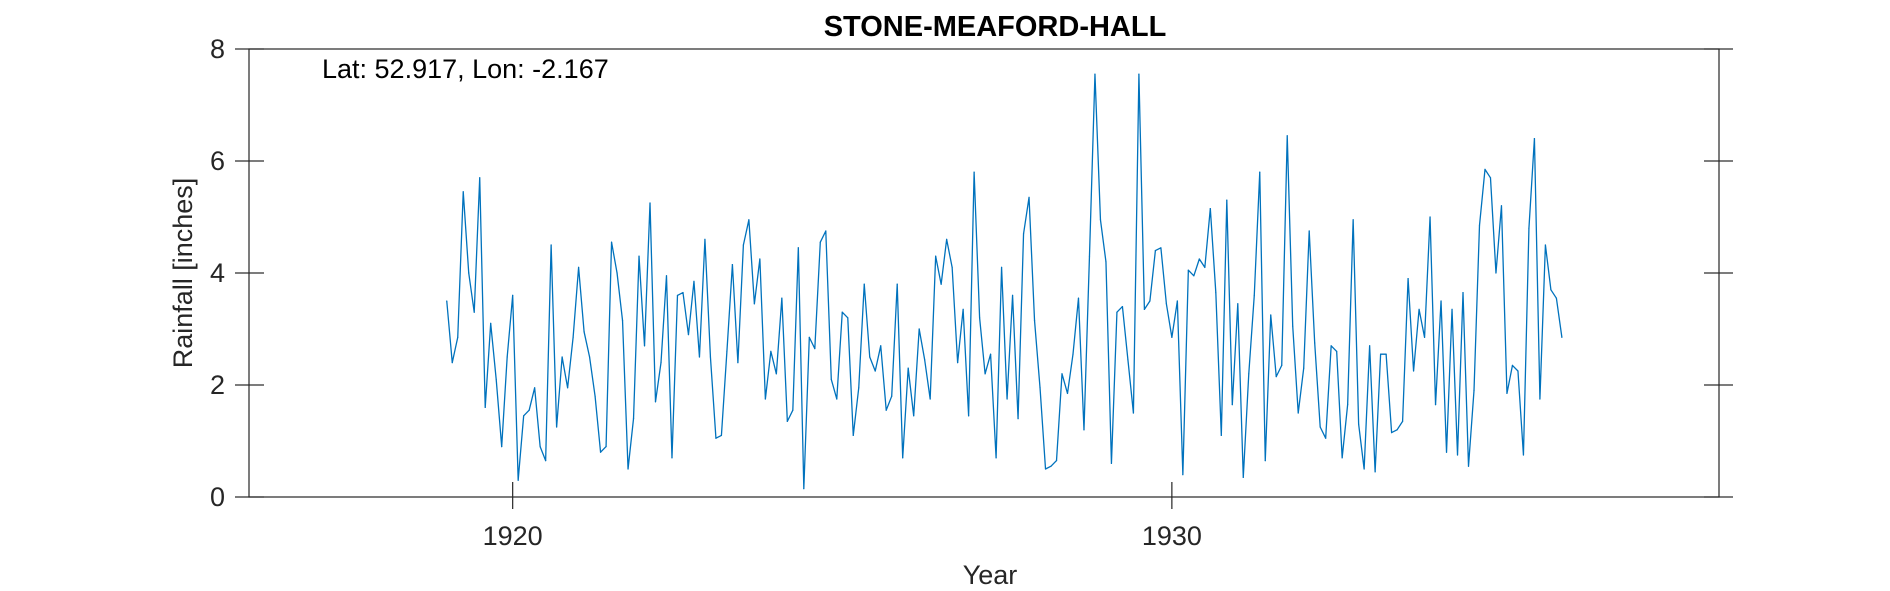  I want to click on y-tick-label: 8, so click(217, 49).